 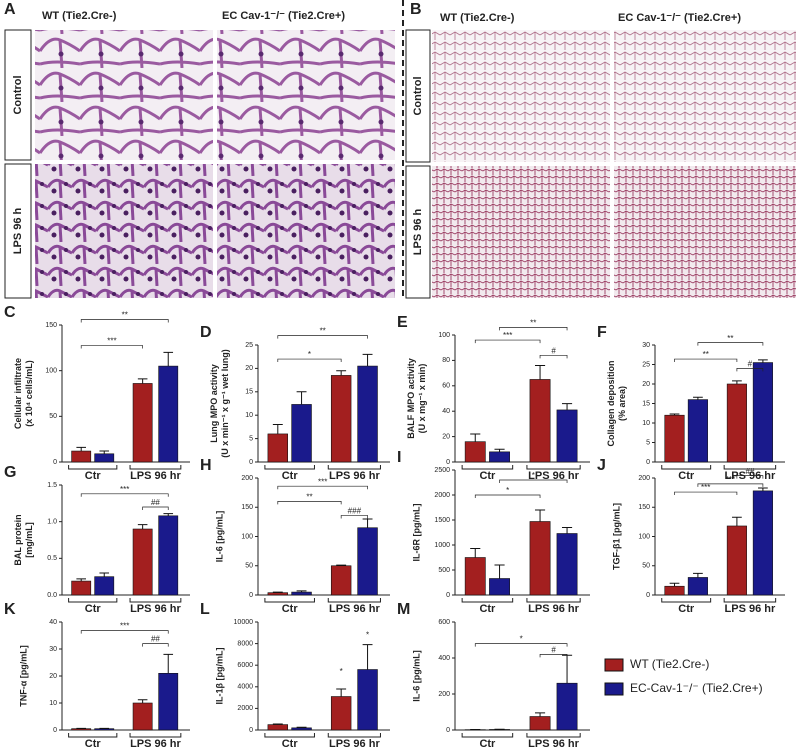 What do you see at coordinates (206, 332) in the screenshot?
I see `panel-letter: D` at bounding box center [206, 332].